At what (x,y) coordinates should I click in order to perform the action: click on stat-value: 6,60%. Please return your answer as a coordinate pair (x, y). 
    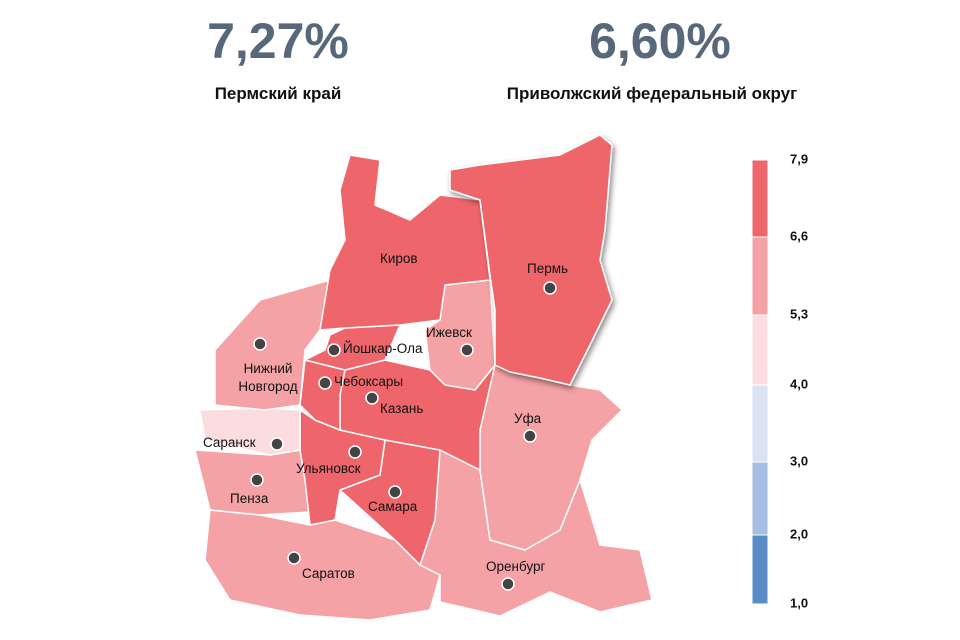
    Looking at the image, I should click on (660, 41).